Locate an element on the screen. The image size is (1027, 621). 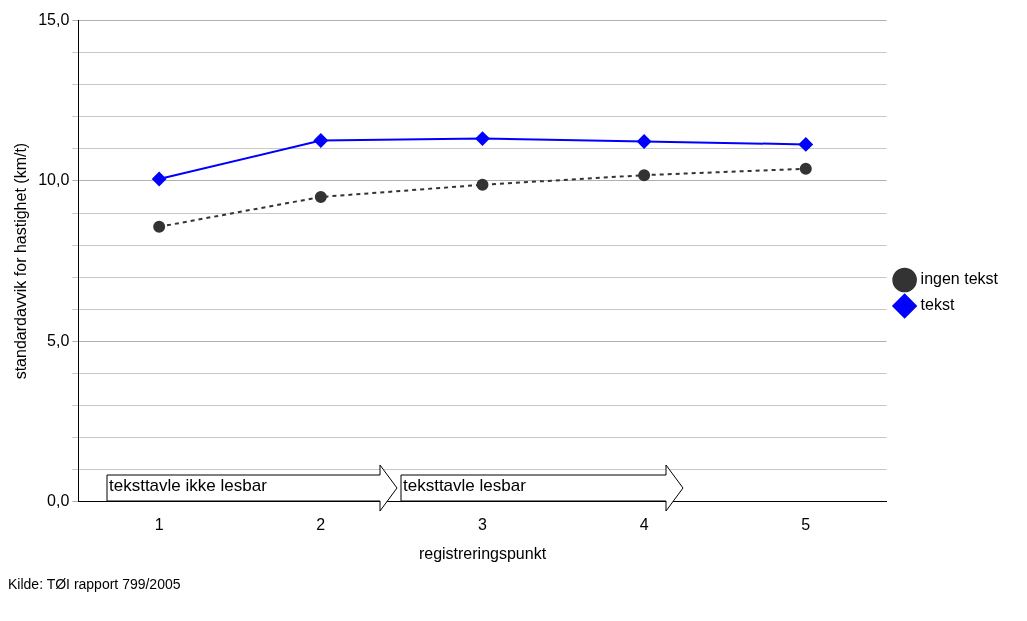
text: Kilde: TØI rapport 799/2005 is located at coordinates (94, 584).